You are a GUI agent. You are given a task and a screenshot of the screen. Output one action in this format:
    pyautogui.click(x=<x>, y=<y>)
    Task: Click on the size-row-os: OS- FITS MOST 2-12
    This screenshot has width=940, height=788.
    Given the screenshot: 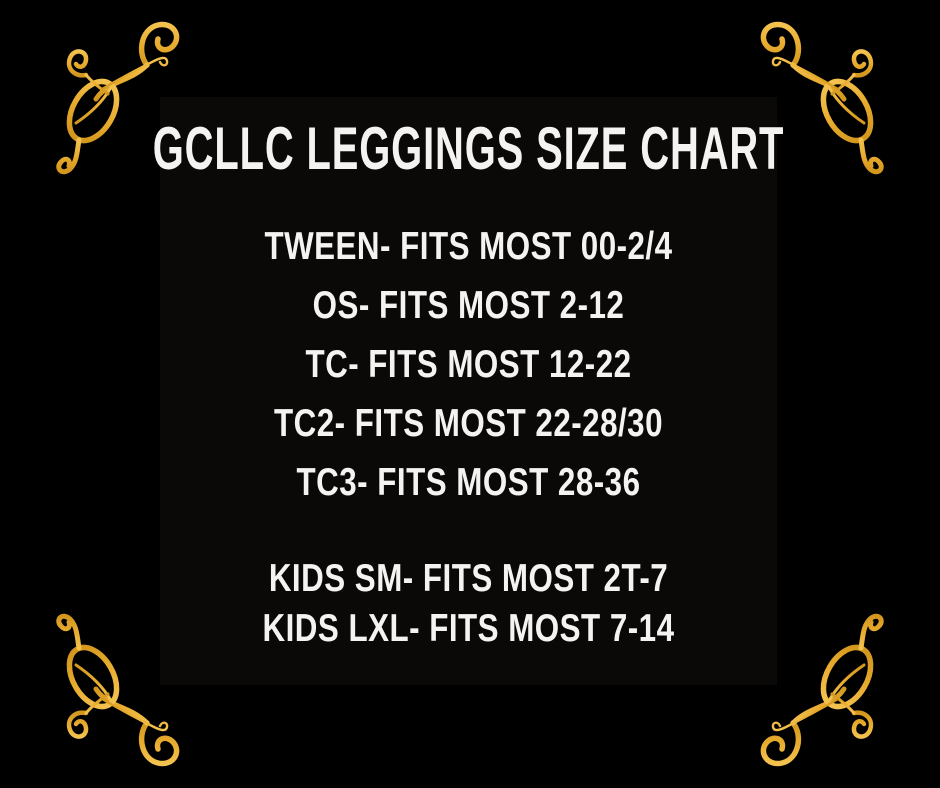 What is the action you would take?
    pyautogui.click(x=468, y=304)
    